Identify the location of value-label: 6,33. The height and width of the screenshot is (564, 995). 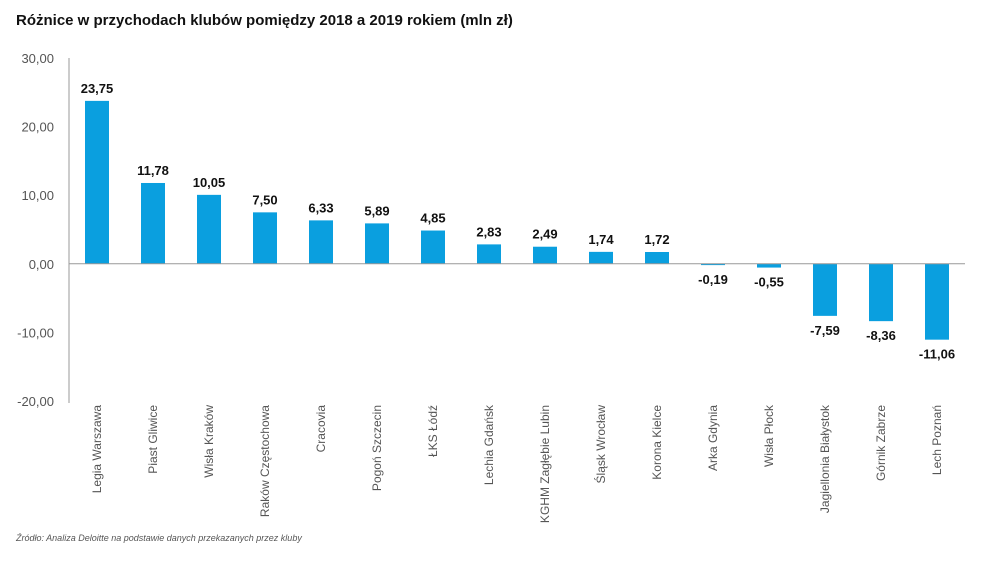
(320, 207).